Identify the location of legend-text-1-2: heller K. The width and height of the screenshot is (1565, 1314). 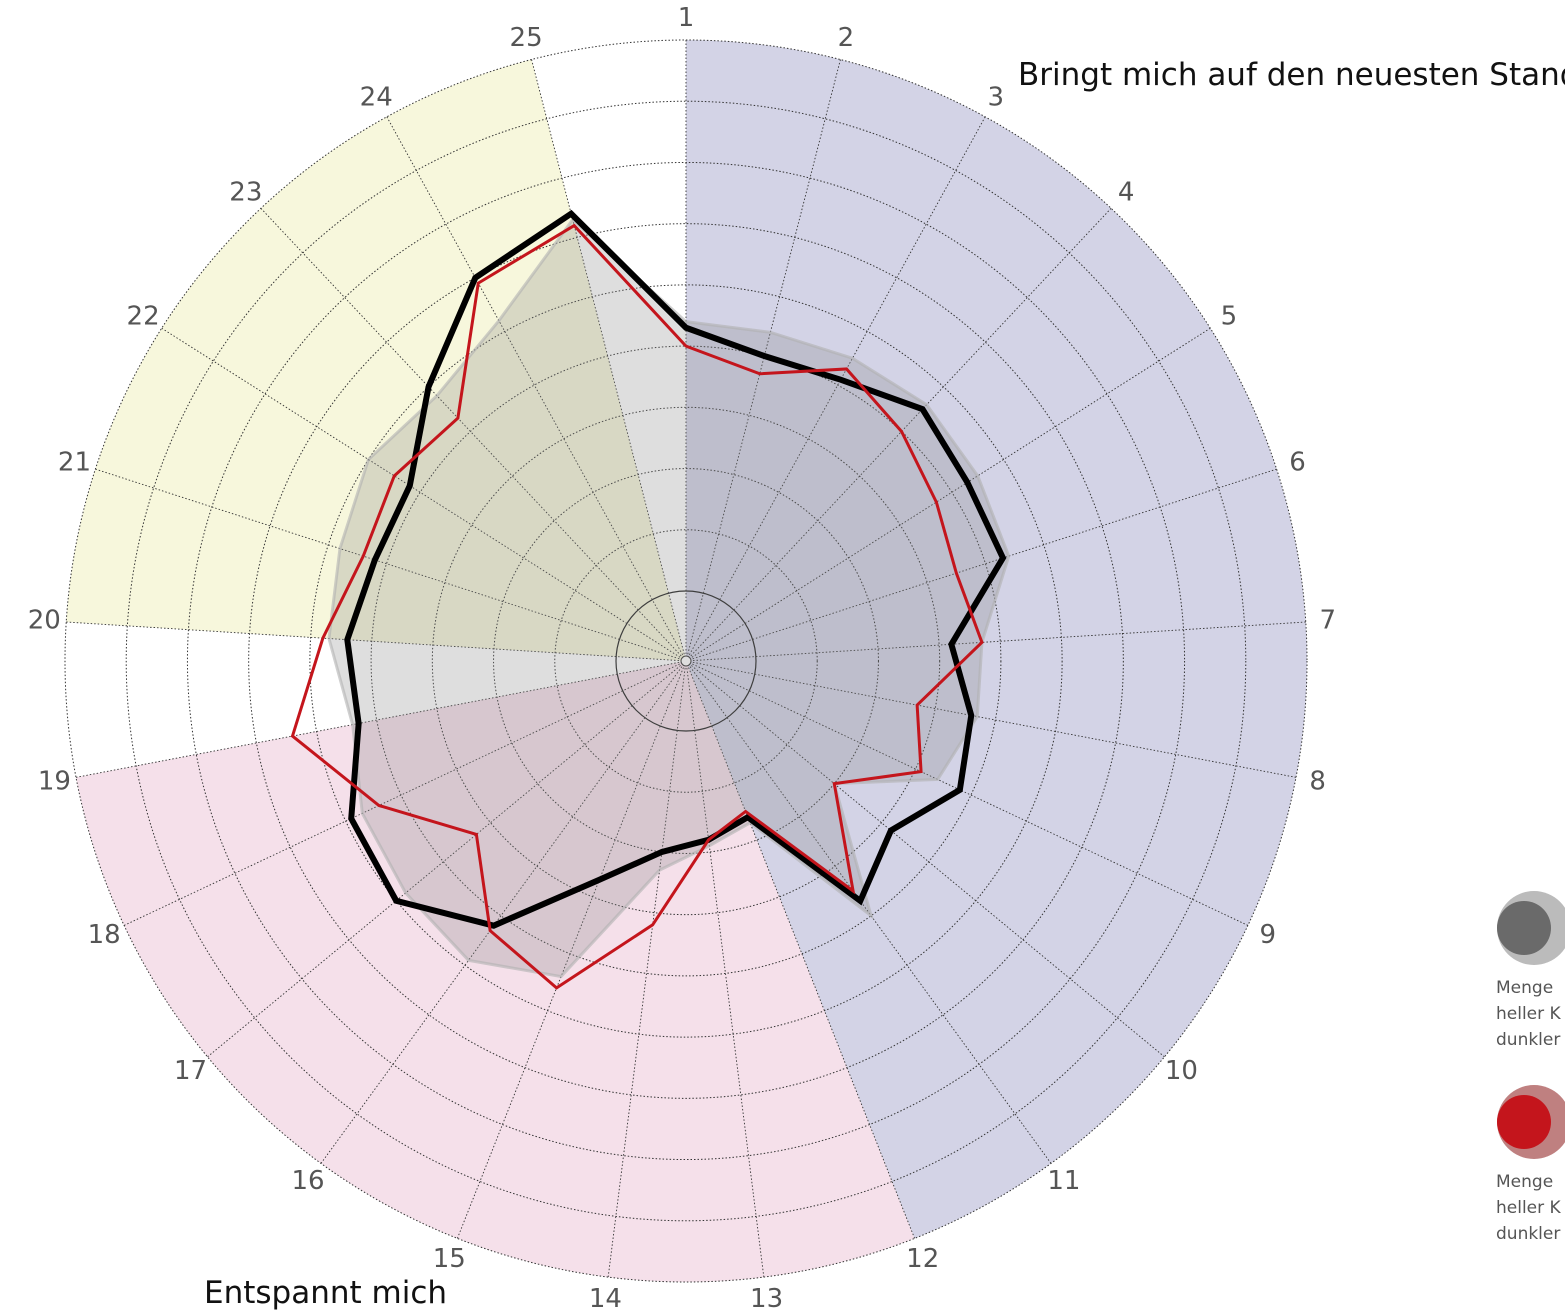
(1529, 1014).